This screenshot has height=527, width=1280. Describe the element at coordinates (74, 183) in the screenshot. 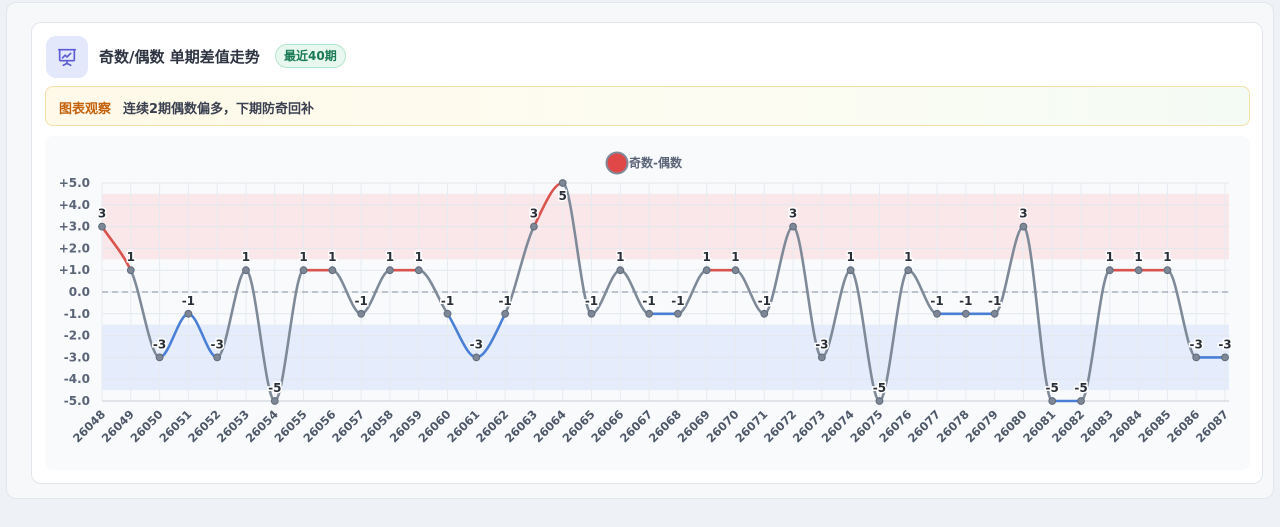

I see `y-tick-label: +5.0` at that location.